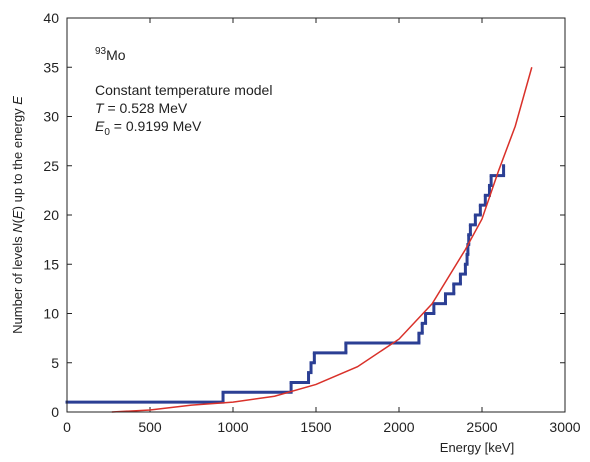  I want to click on y-axis-label: Number of levels N(E) up to the energy E, so click(17, 215).